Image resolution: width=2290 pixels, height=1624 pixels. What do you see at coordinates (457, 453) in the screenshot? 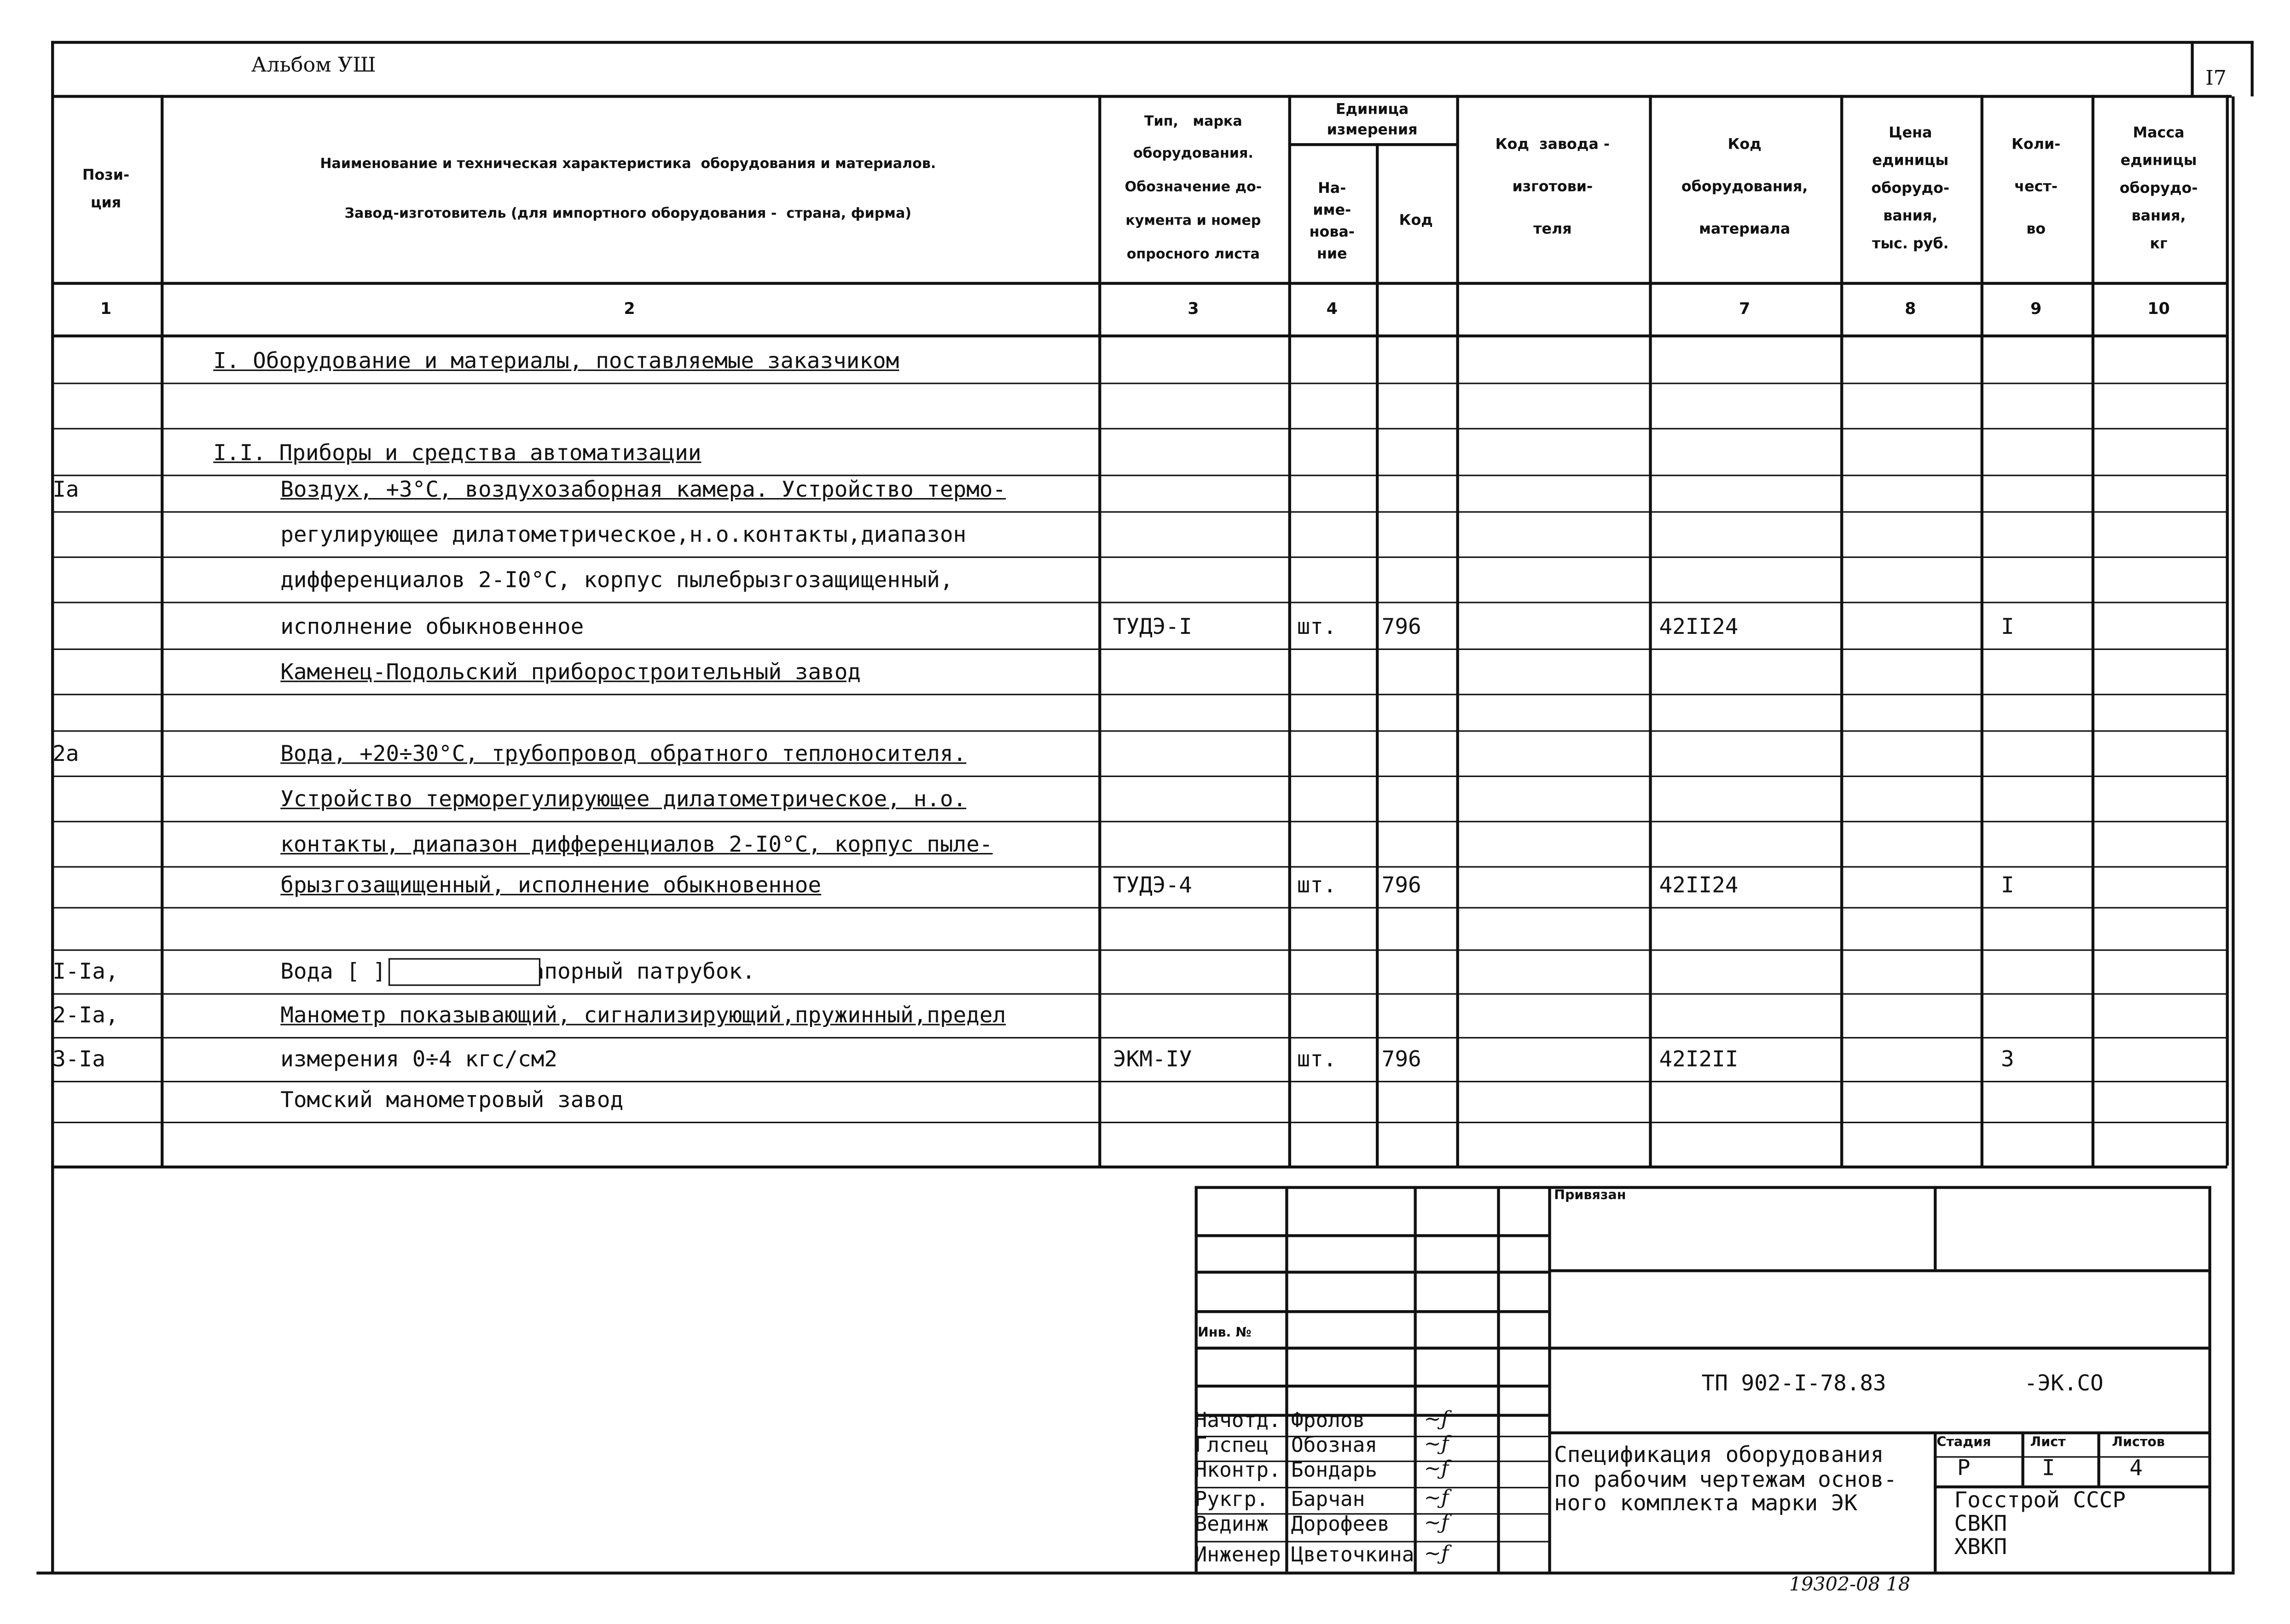
I see `cell-name: I.I. Приборы и средства автоматизации` at bounding box center [457, 453].